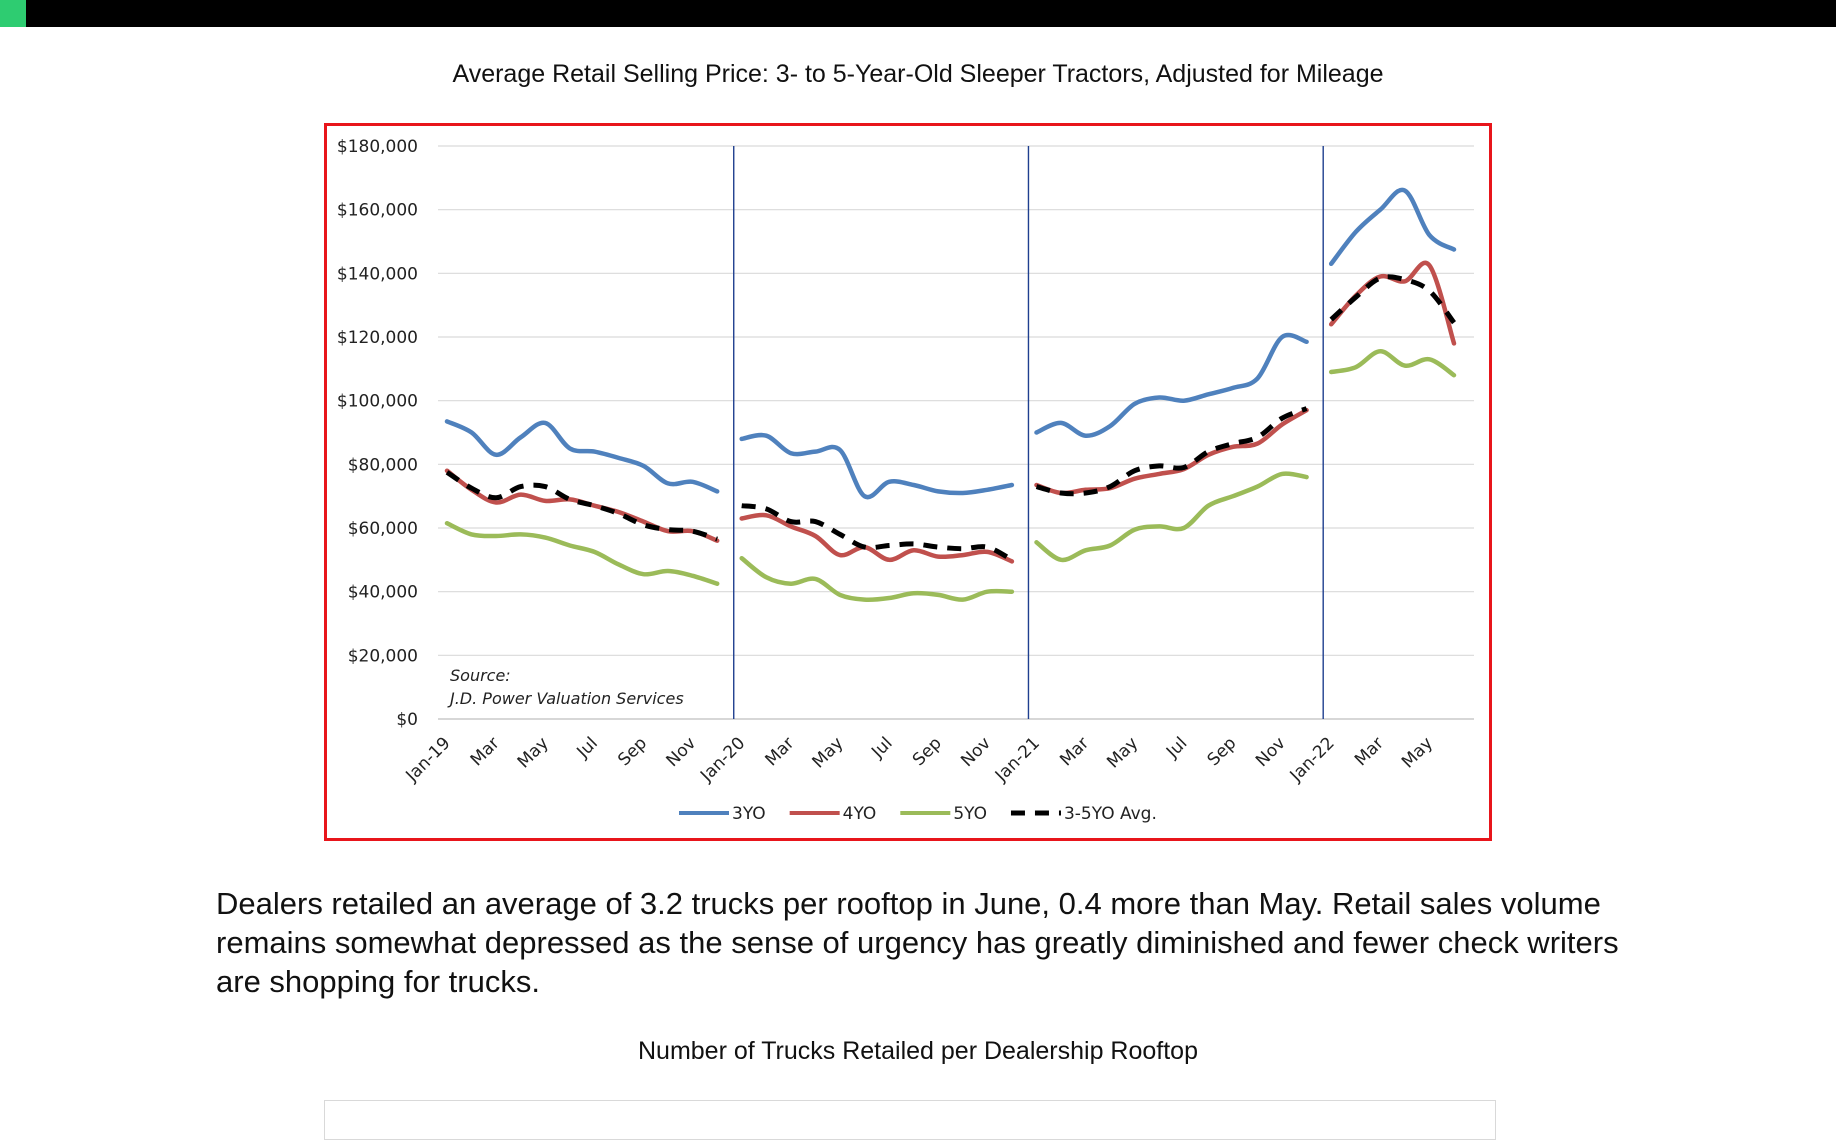  I want to click on top-bar, so click(918, 13).